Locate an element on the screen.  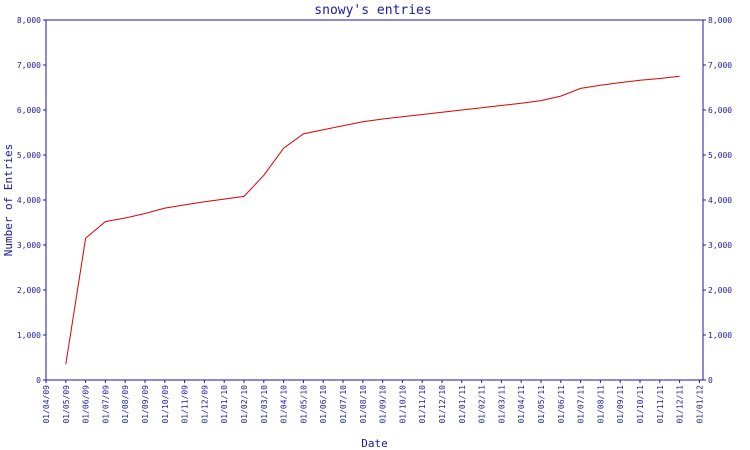
y-tick-label-left: 5,000 is located at coordinates (29, 155).